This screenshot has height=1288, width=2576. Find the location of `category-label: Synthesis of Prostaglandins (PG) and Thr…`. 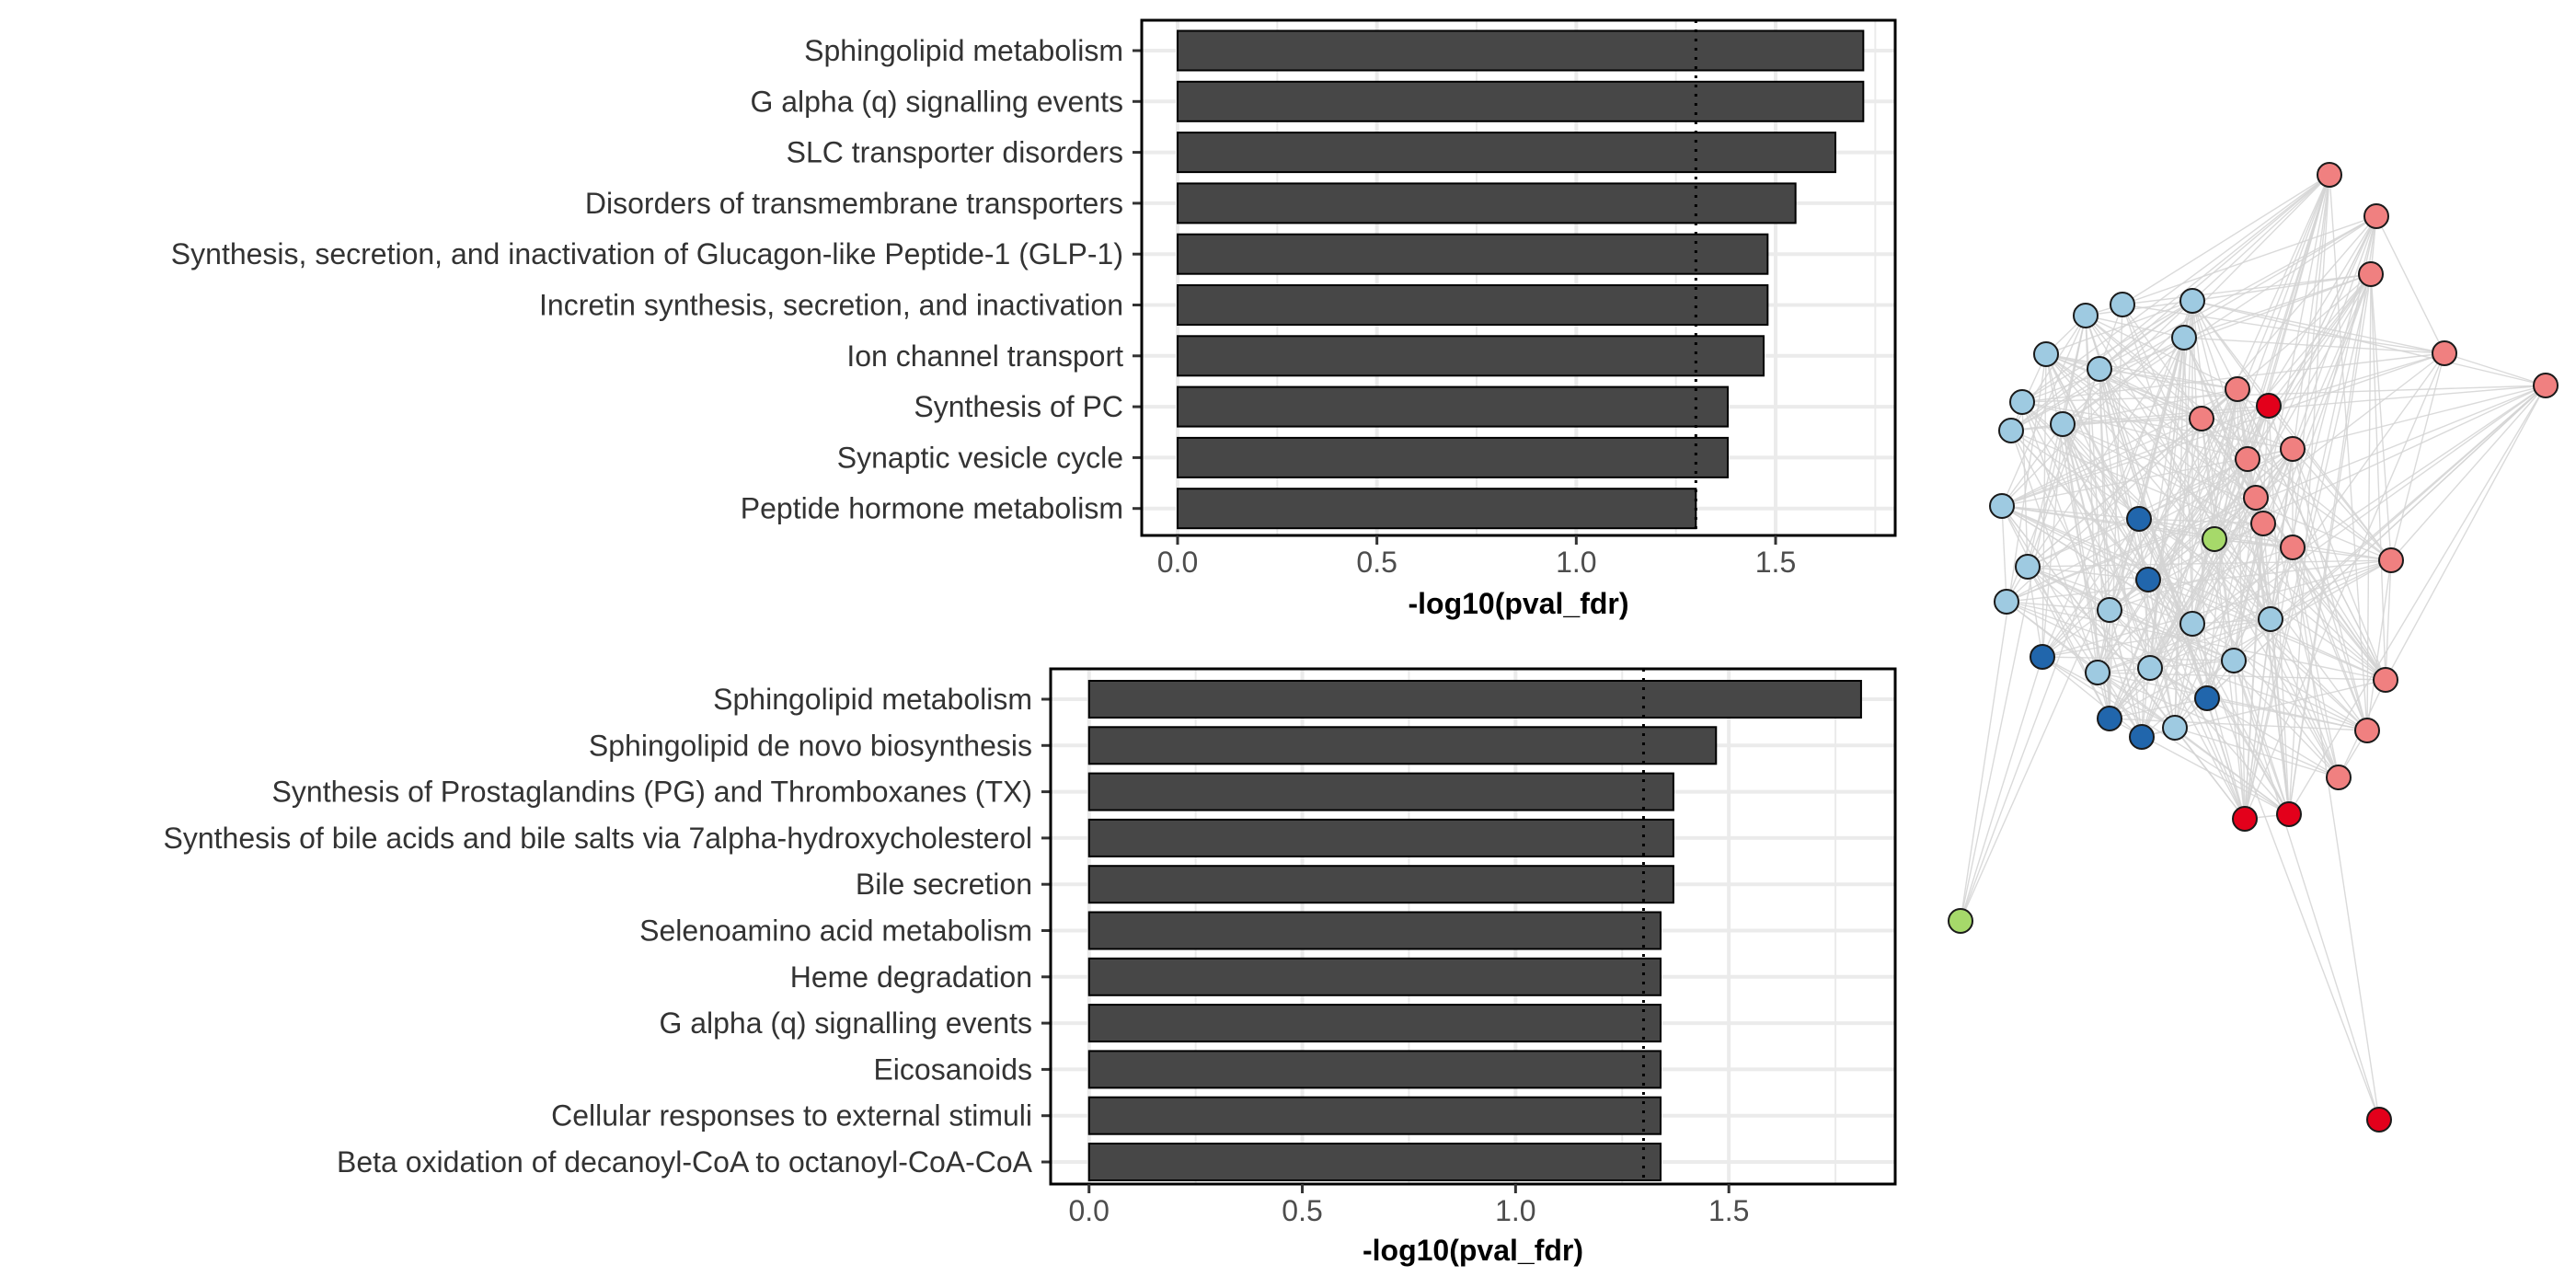

category-label: Synthesis of Prostaglandins (PG) and Thr… is located at coordinates (652, 792).